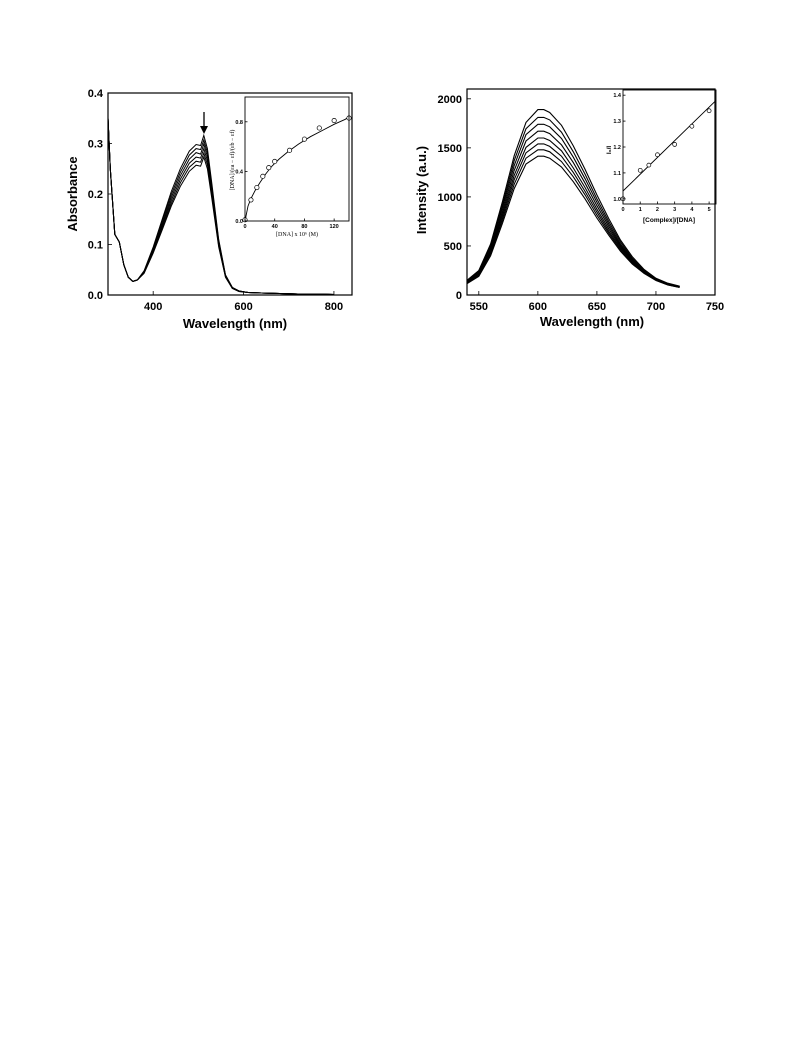  What do you see at coordinates (450, 149) in the screenshot?
I see `emission-y-tick-label: 1500` at bounding box center [450, 149].